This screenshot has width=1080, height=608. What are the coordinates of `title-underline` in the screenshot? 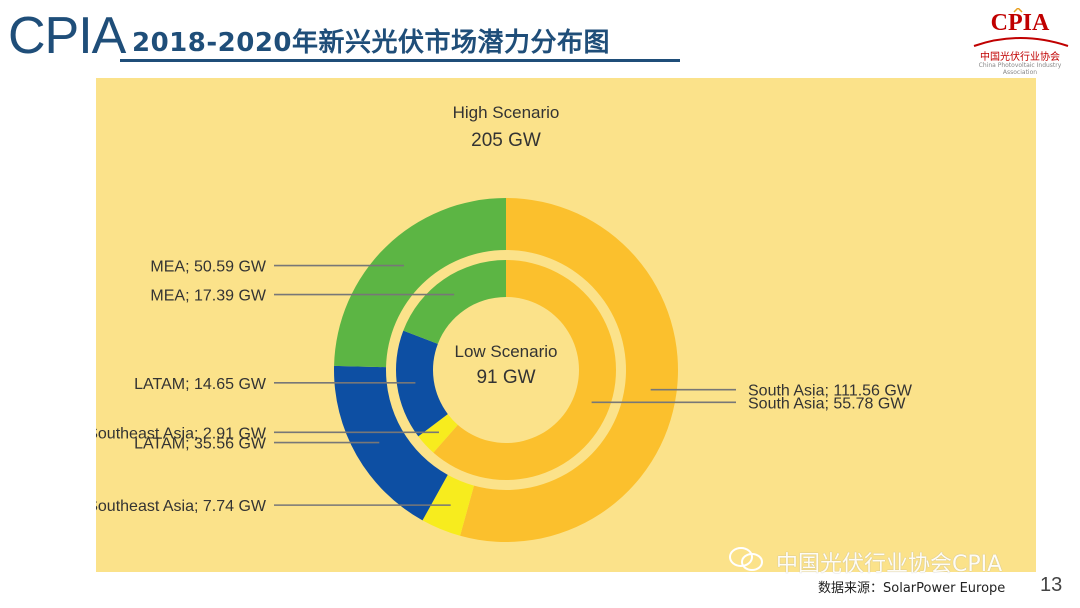 It's located at (400, 60).